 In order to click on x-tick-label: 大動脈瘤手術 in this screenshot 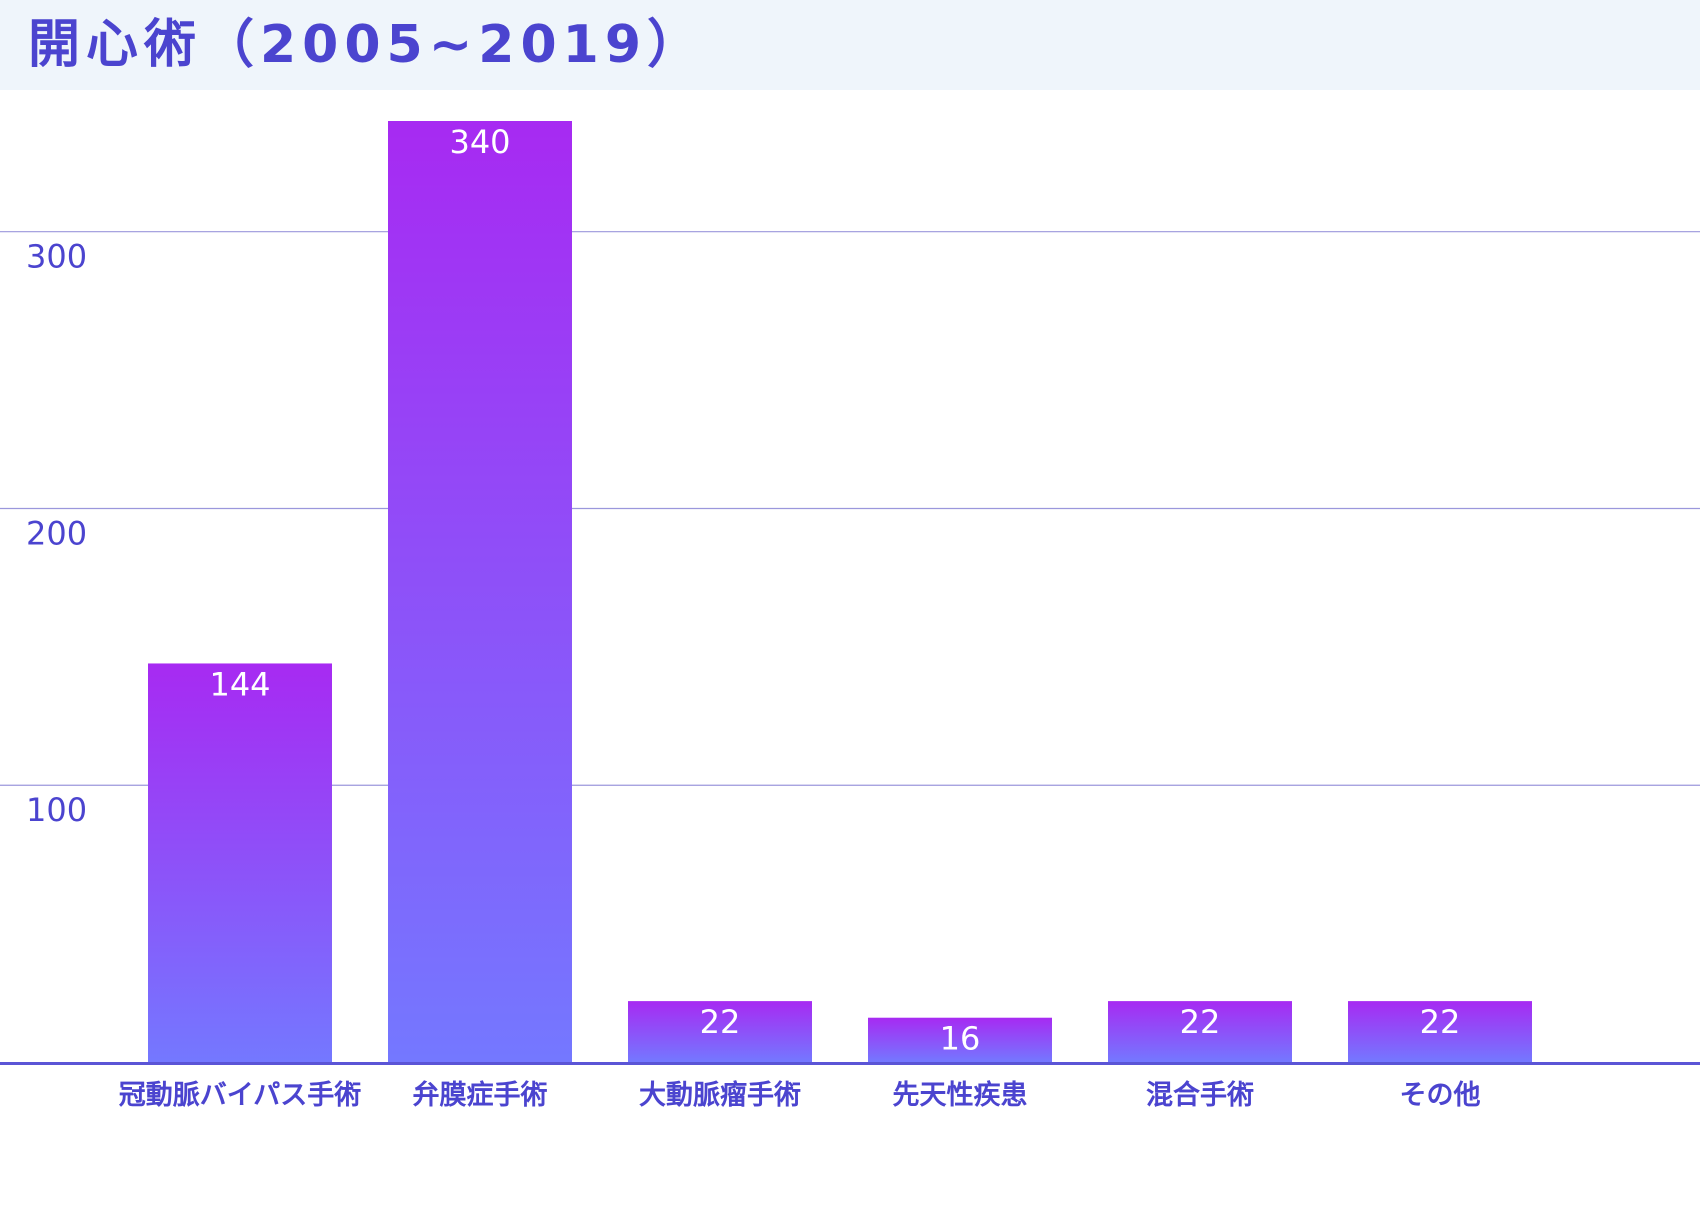, I will do `click(720, 1095)`.